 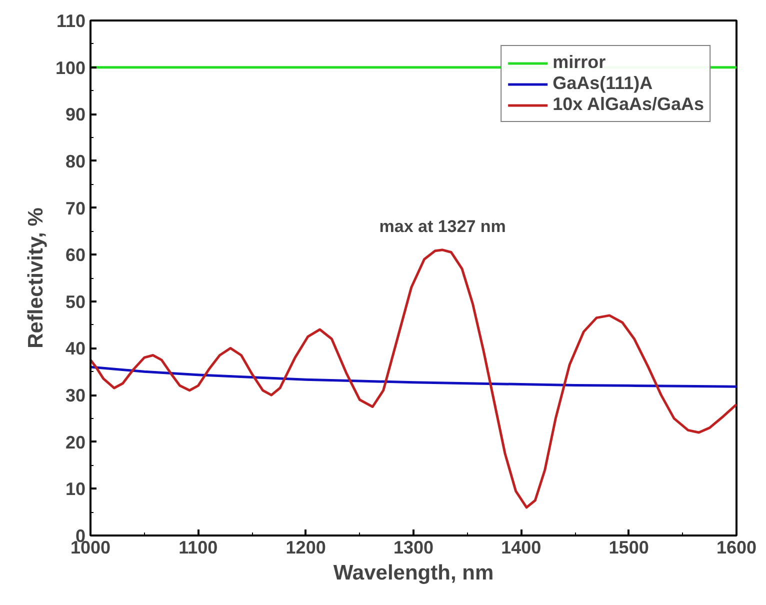 What do you see at coordinates (198, 548) in the screenshot?
I see `x-tick-label: 1100` at bounding box center [198, 548].